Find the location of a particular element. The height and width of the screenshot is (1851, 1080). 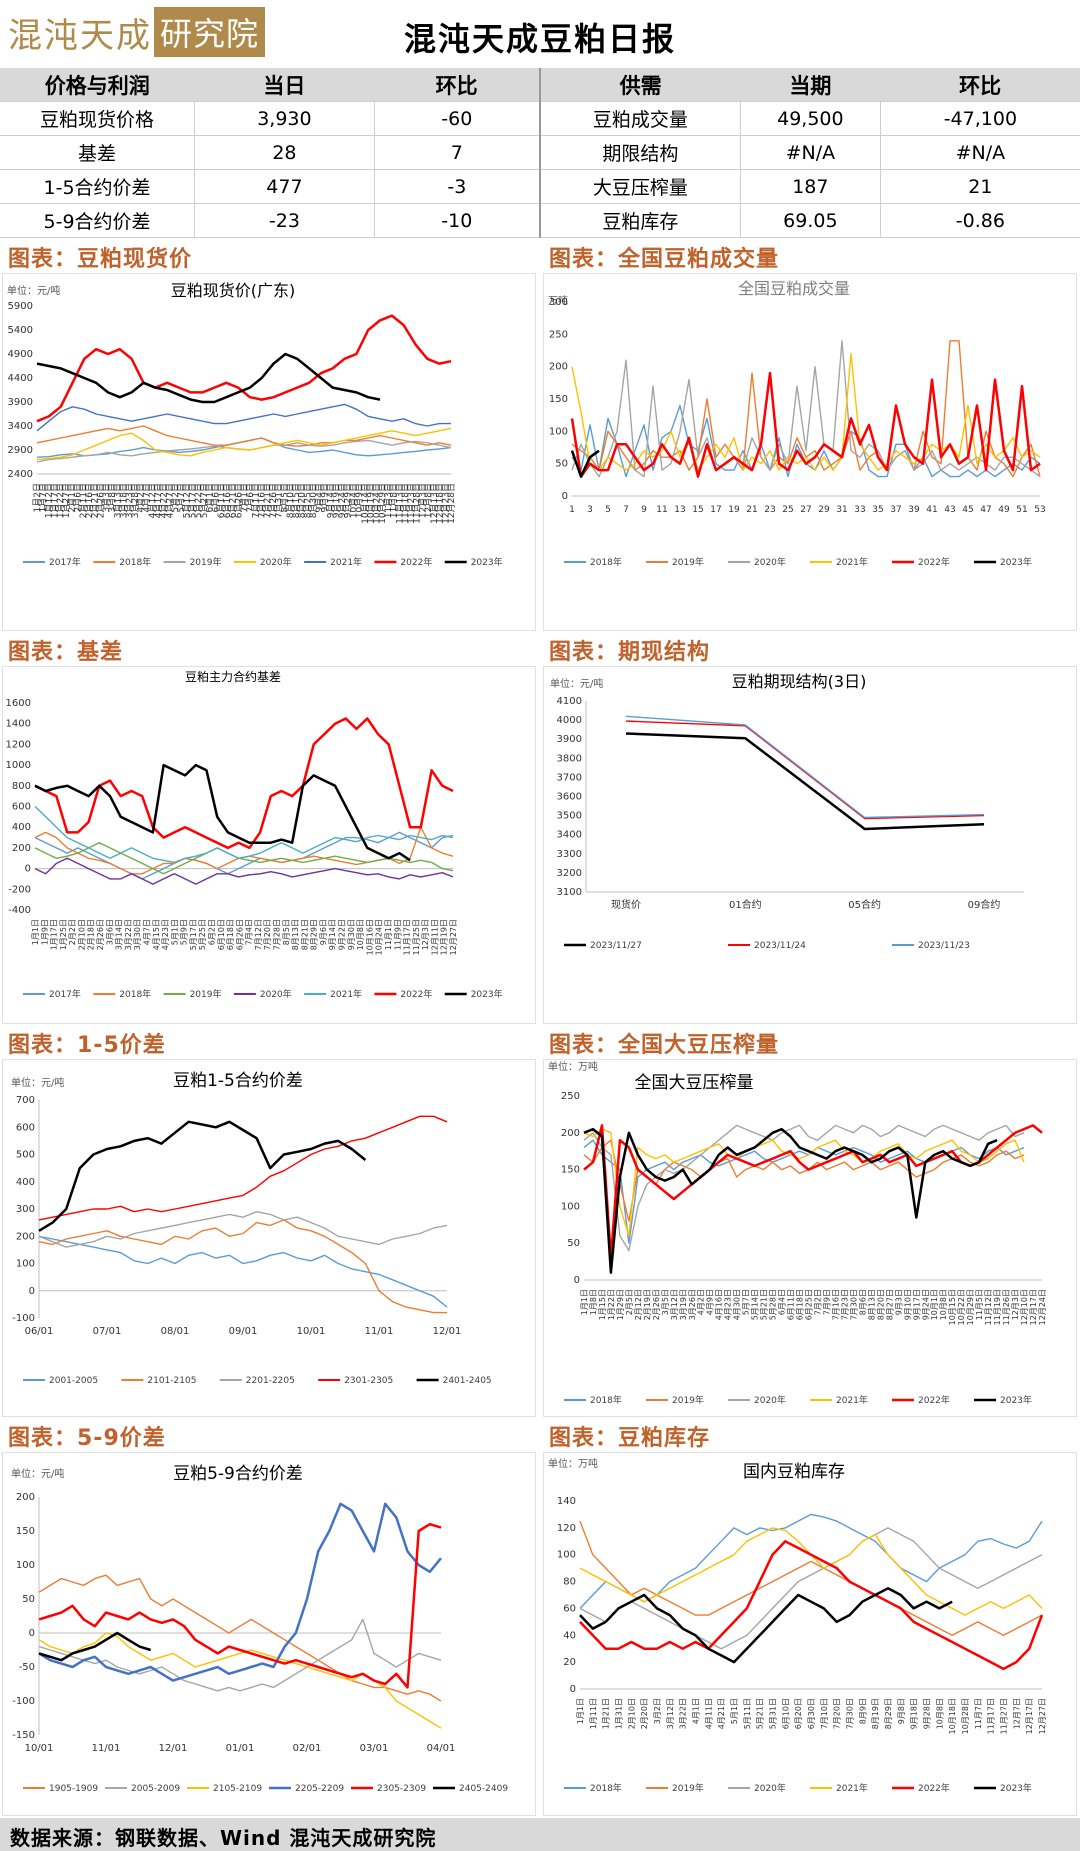

x-tick-label: 10月9日 is located at coordinates (359, 500).